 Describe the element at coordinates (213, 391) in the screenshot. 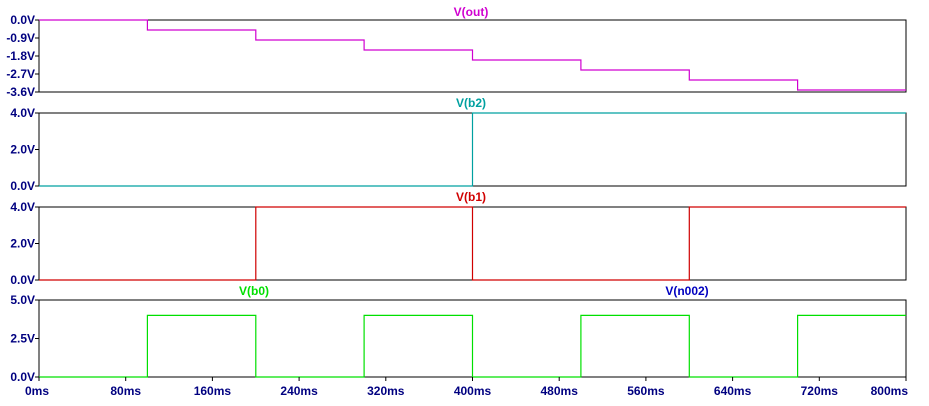

I see `x-tick-label: 160ms` at that location.